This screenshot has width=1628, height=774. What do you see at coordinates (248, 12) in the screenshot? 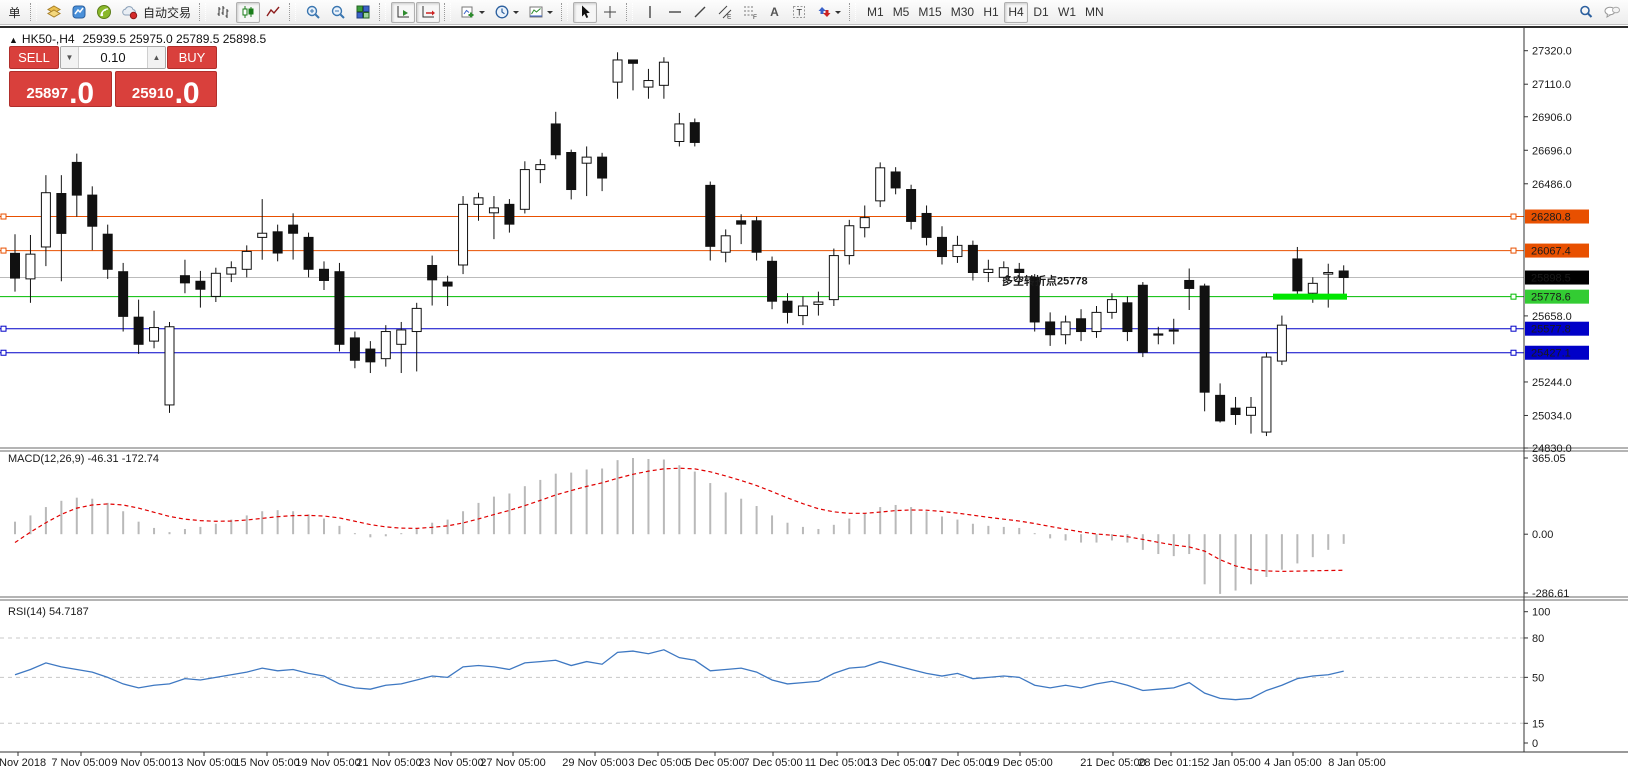
I see `candlestick-chart-button` at bounding box center [248, 12].